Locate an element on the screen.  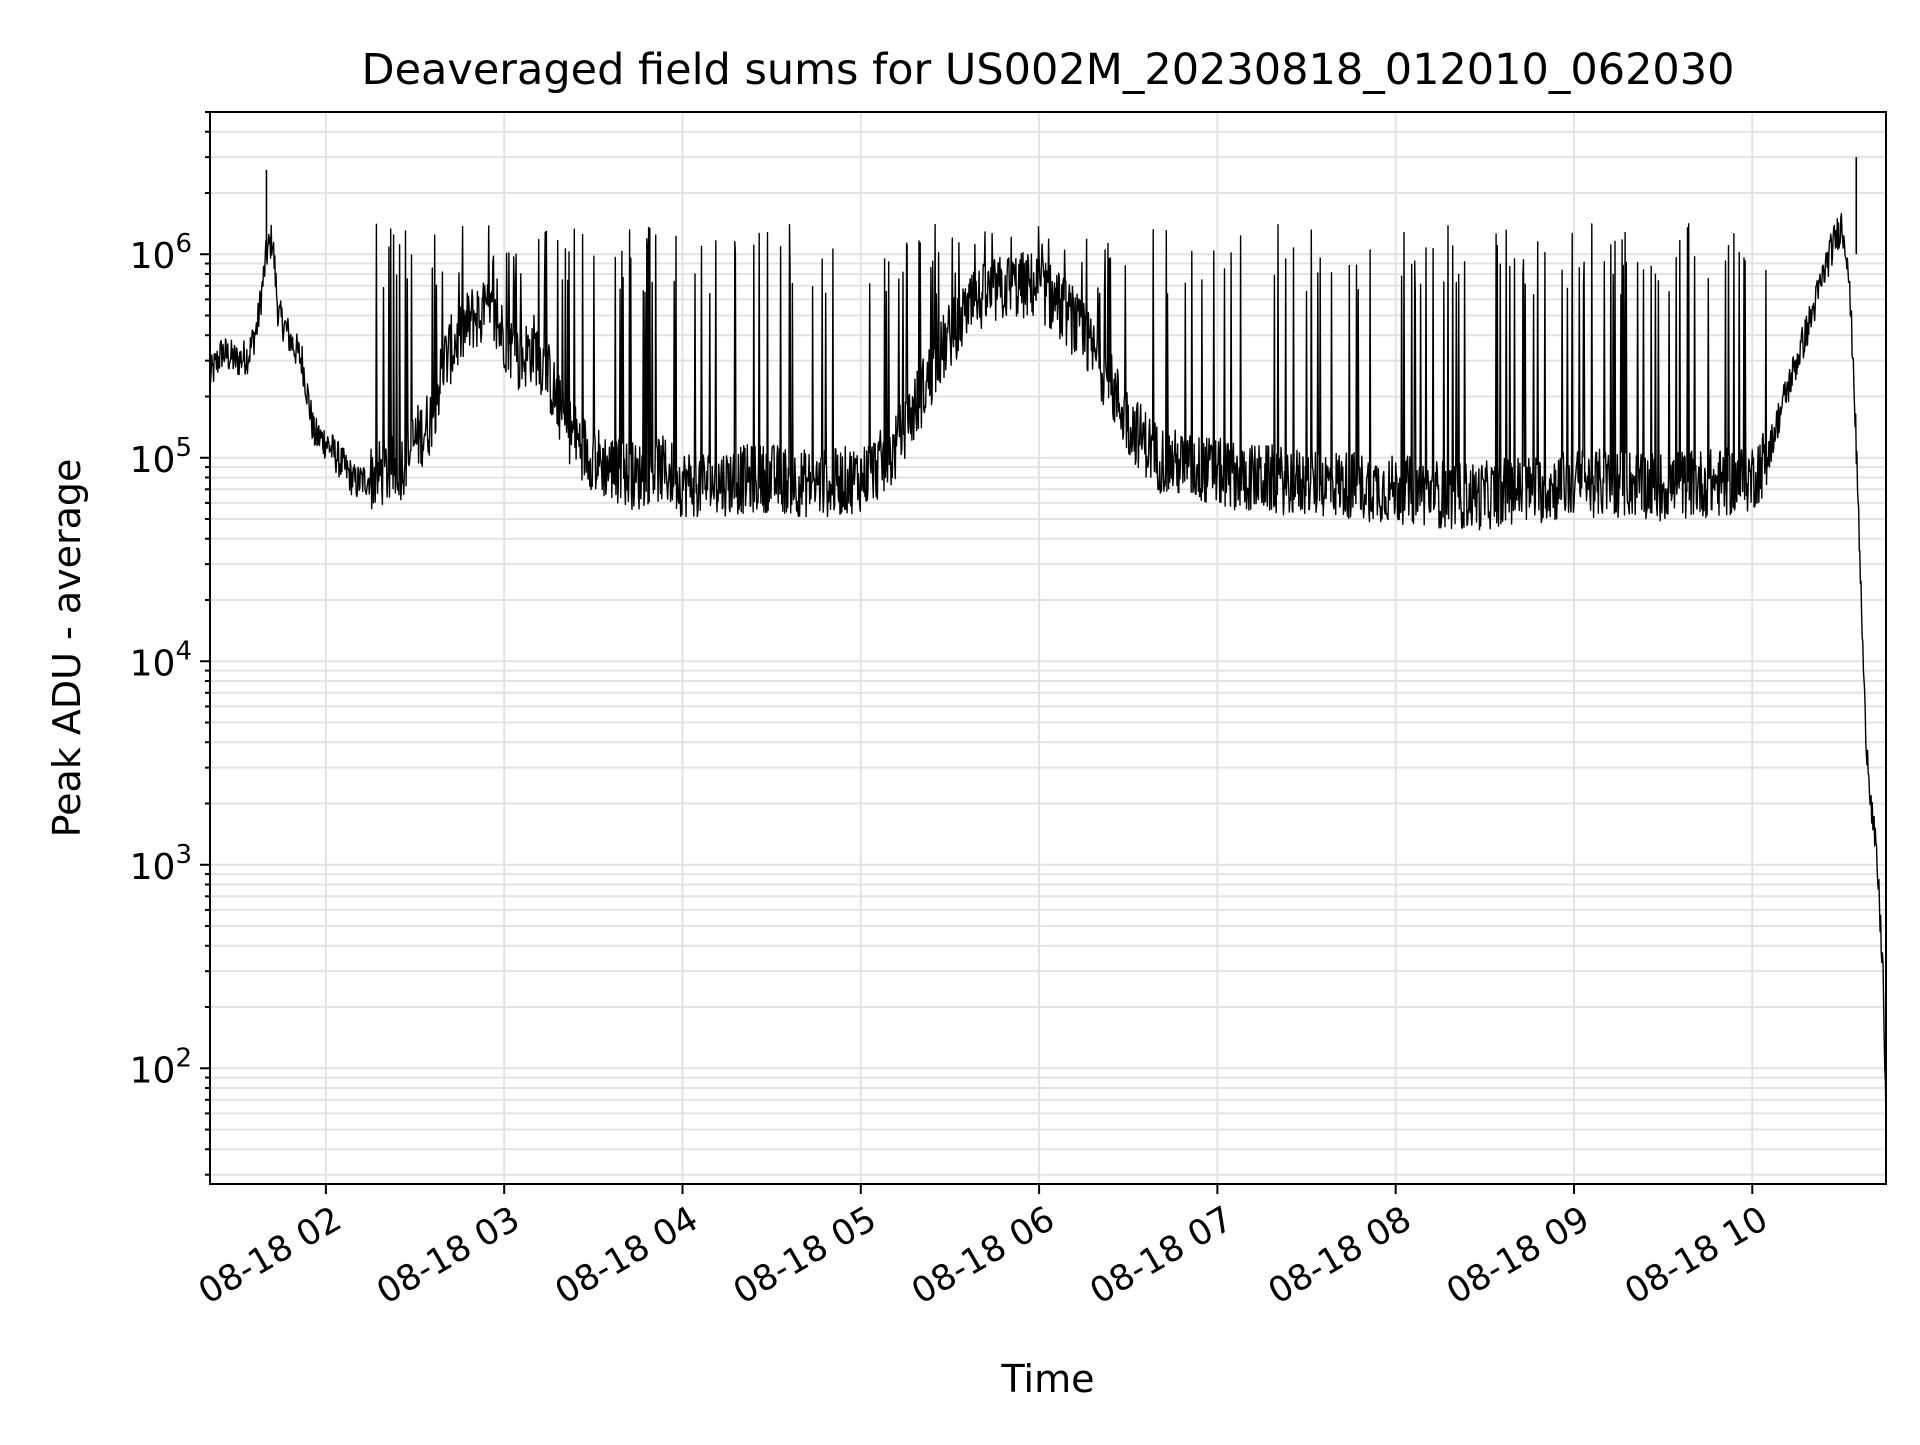
y-tick-label: 10² is located at coordinates (161, 1067).